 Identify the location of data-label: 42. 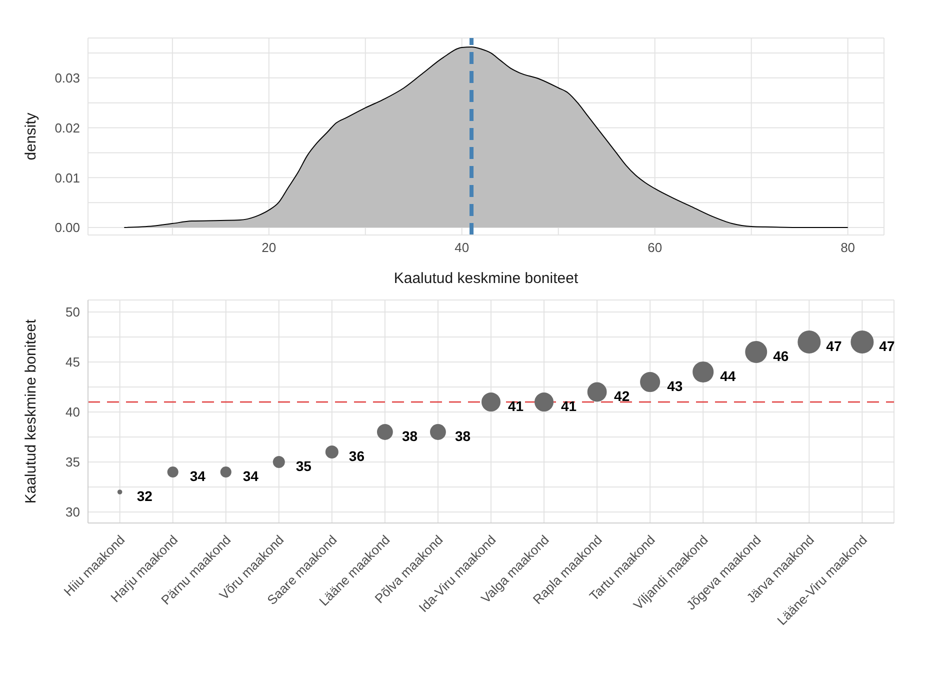
(622, 396).